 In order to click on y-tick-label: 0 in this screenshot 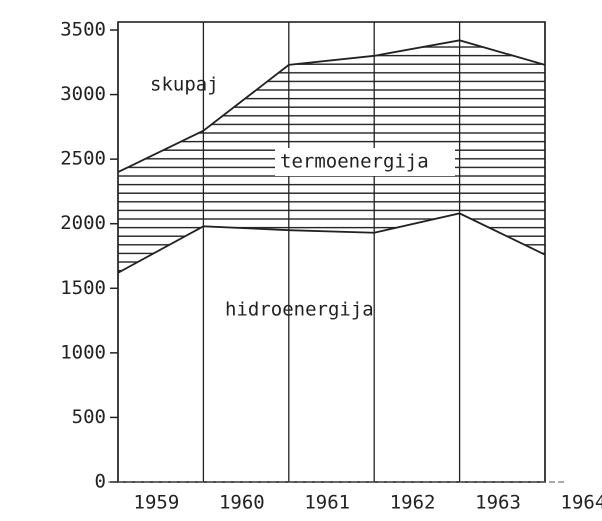, I will do `click(100, 482)`.